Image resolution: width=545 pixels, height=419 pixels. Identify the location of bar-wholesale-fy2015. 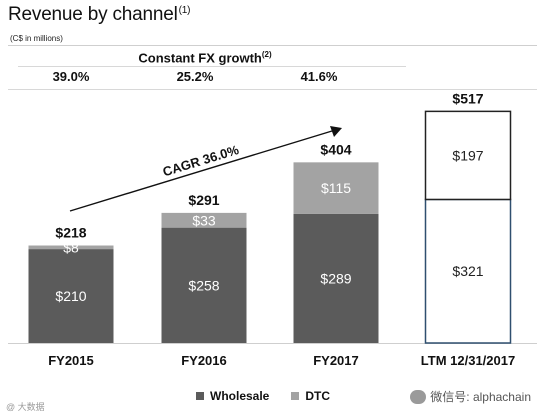
(71, 296).